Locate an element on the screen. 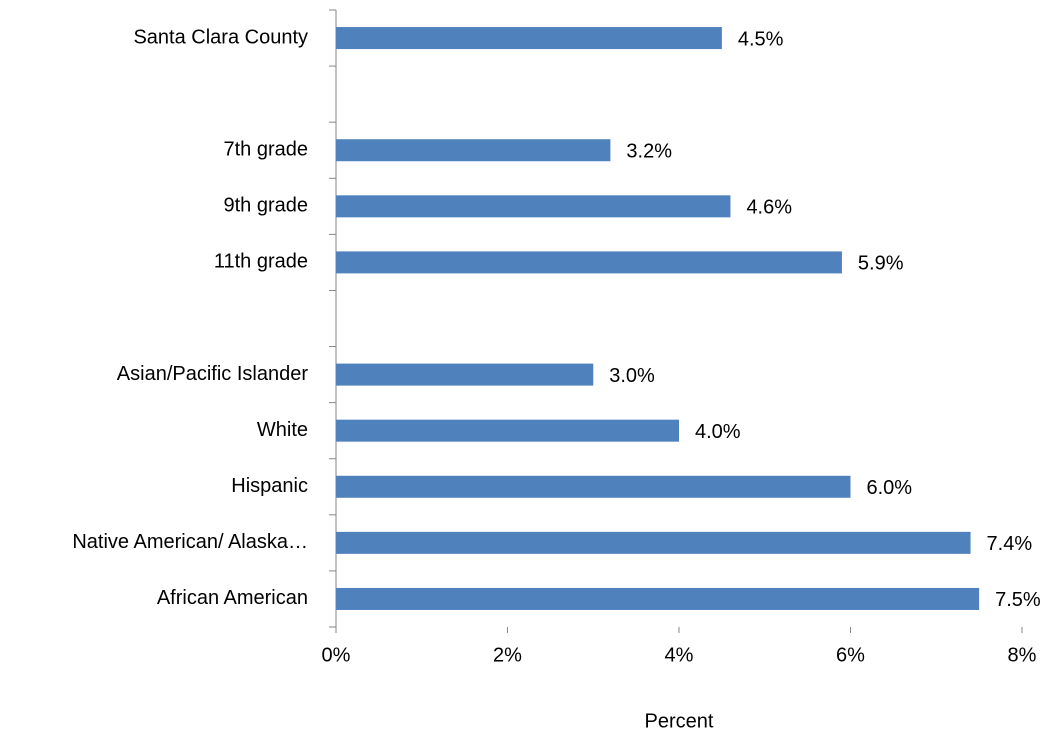 Image resolution: width=1062 pixels, height=740 pixels. value-label: 3.2% is located at coordinates (649, 152).